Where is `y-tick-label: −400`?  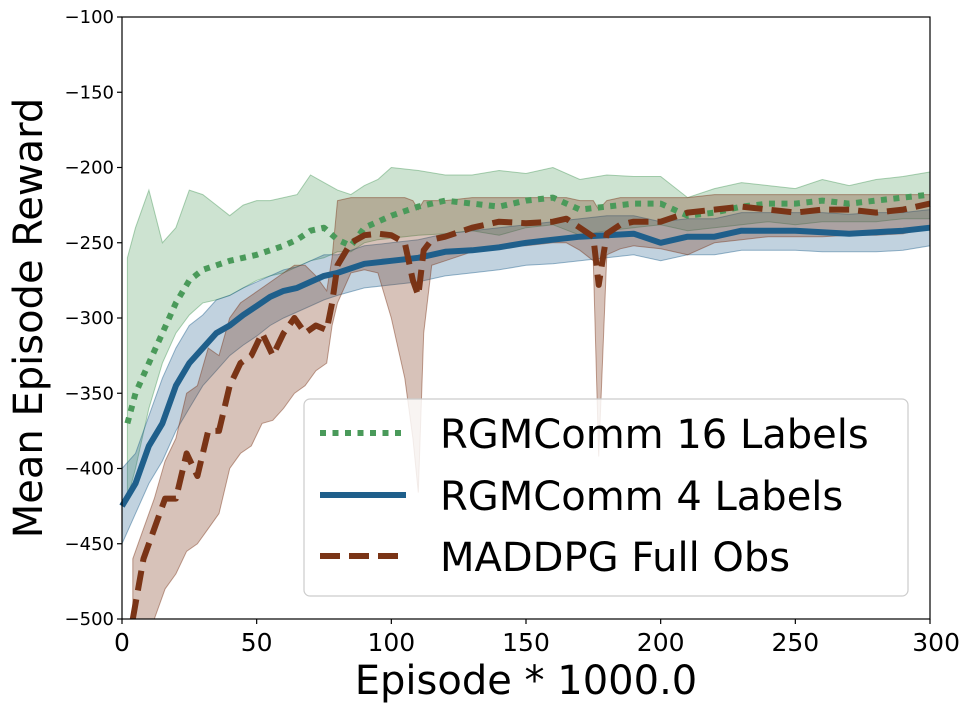 y-tick-label: −400 is located at coordinates (89, 469).